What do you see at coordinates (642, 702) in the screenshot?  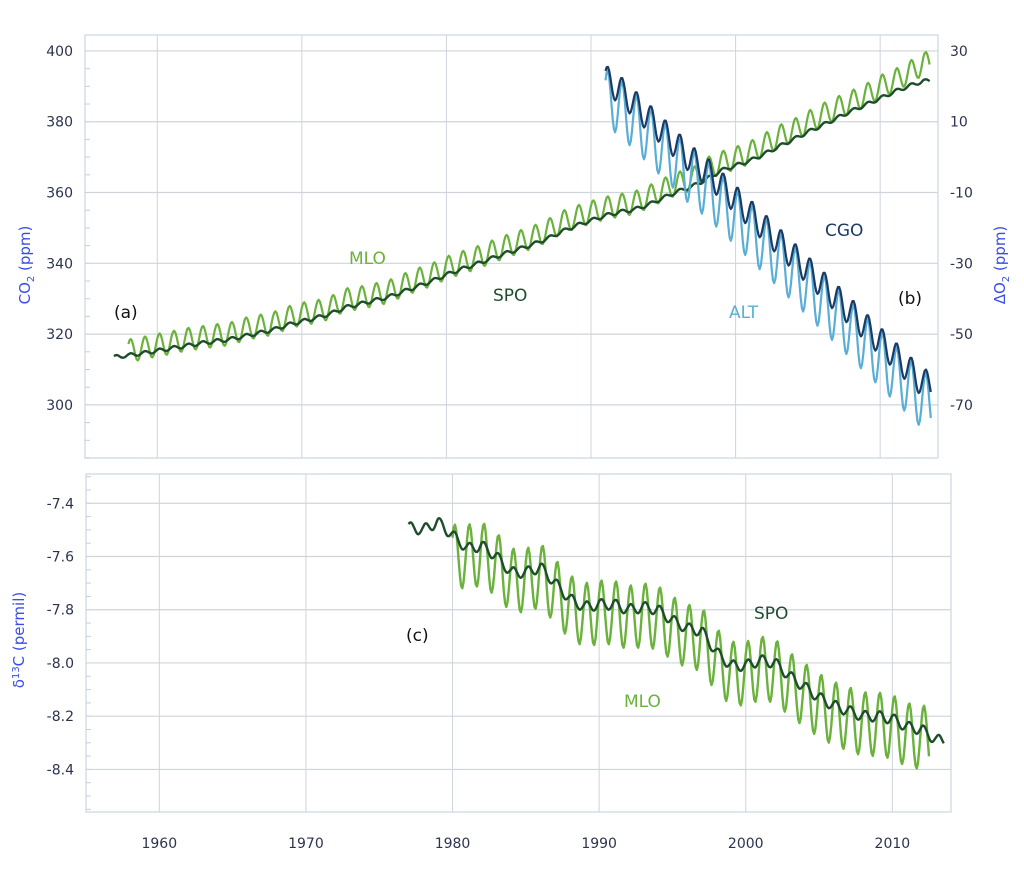 I see `series-label-mlo-d13c: MLO` at bounding box center [642, 702].